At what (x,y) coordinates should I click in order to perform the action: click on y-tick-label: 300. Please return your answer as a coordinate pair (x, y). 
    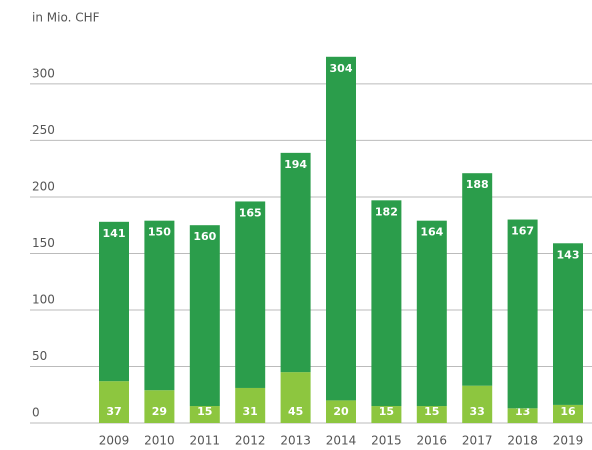
    Looking at the image, I should click on (43, 73).